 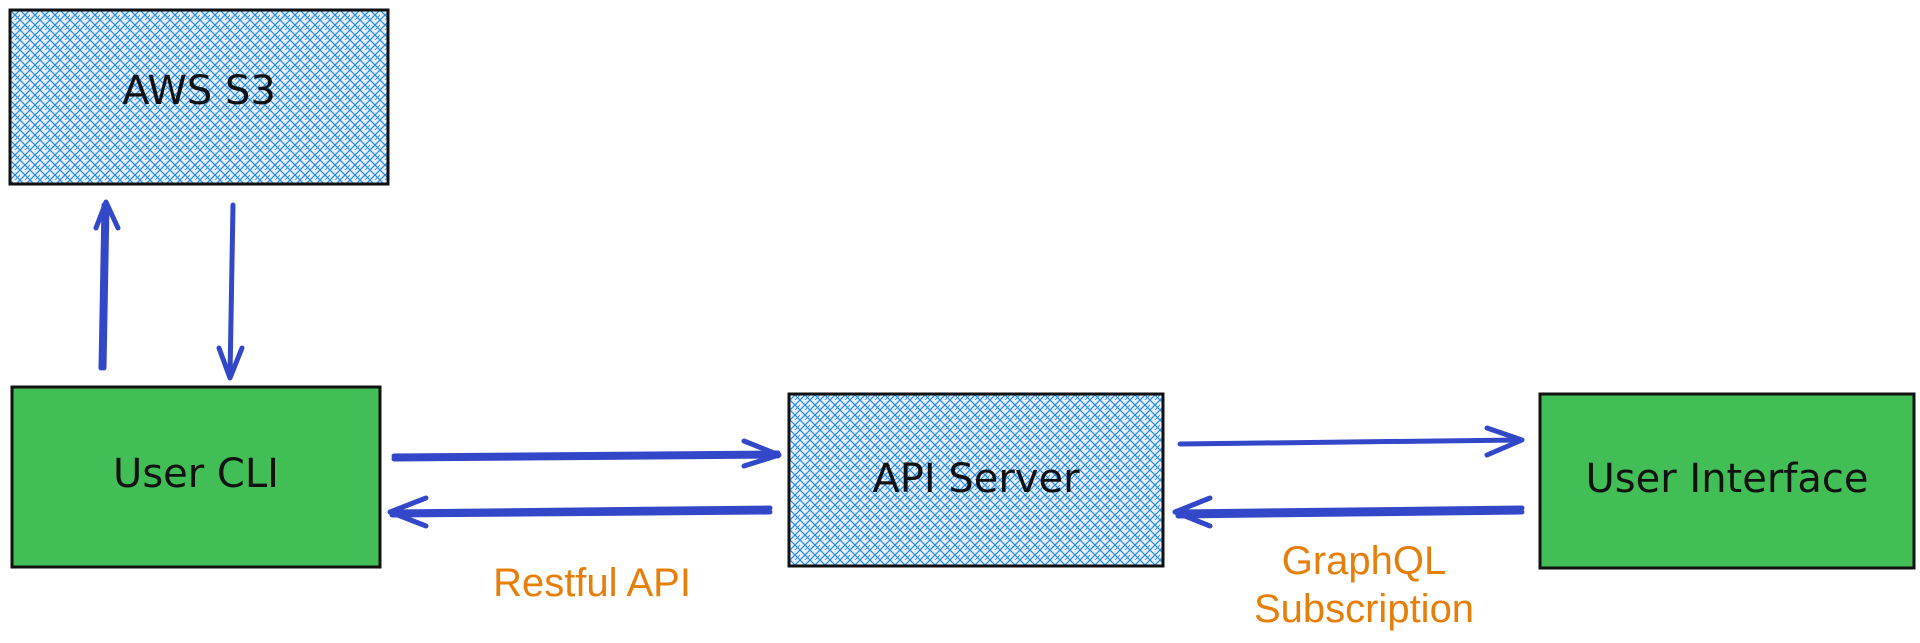 I want to click on arrow-s3-to-cli, so click(x=230, y=291).